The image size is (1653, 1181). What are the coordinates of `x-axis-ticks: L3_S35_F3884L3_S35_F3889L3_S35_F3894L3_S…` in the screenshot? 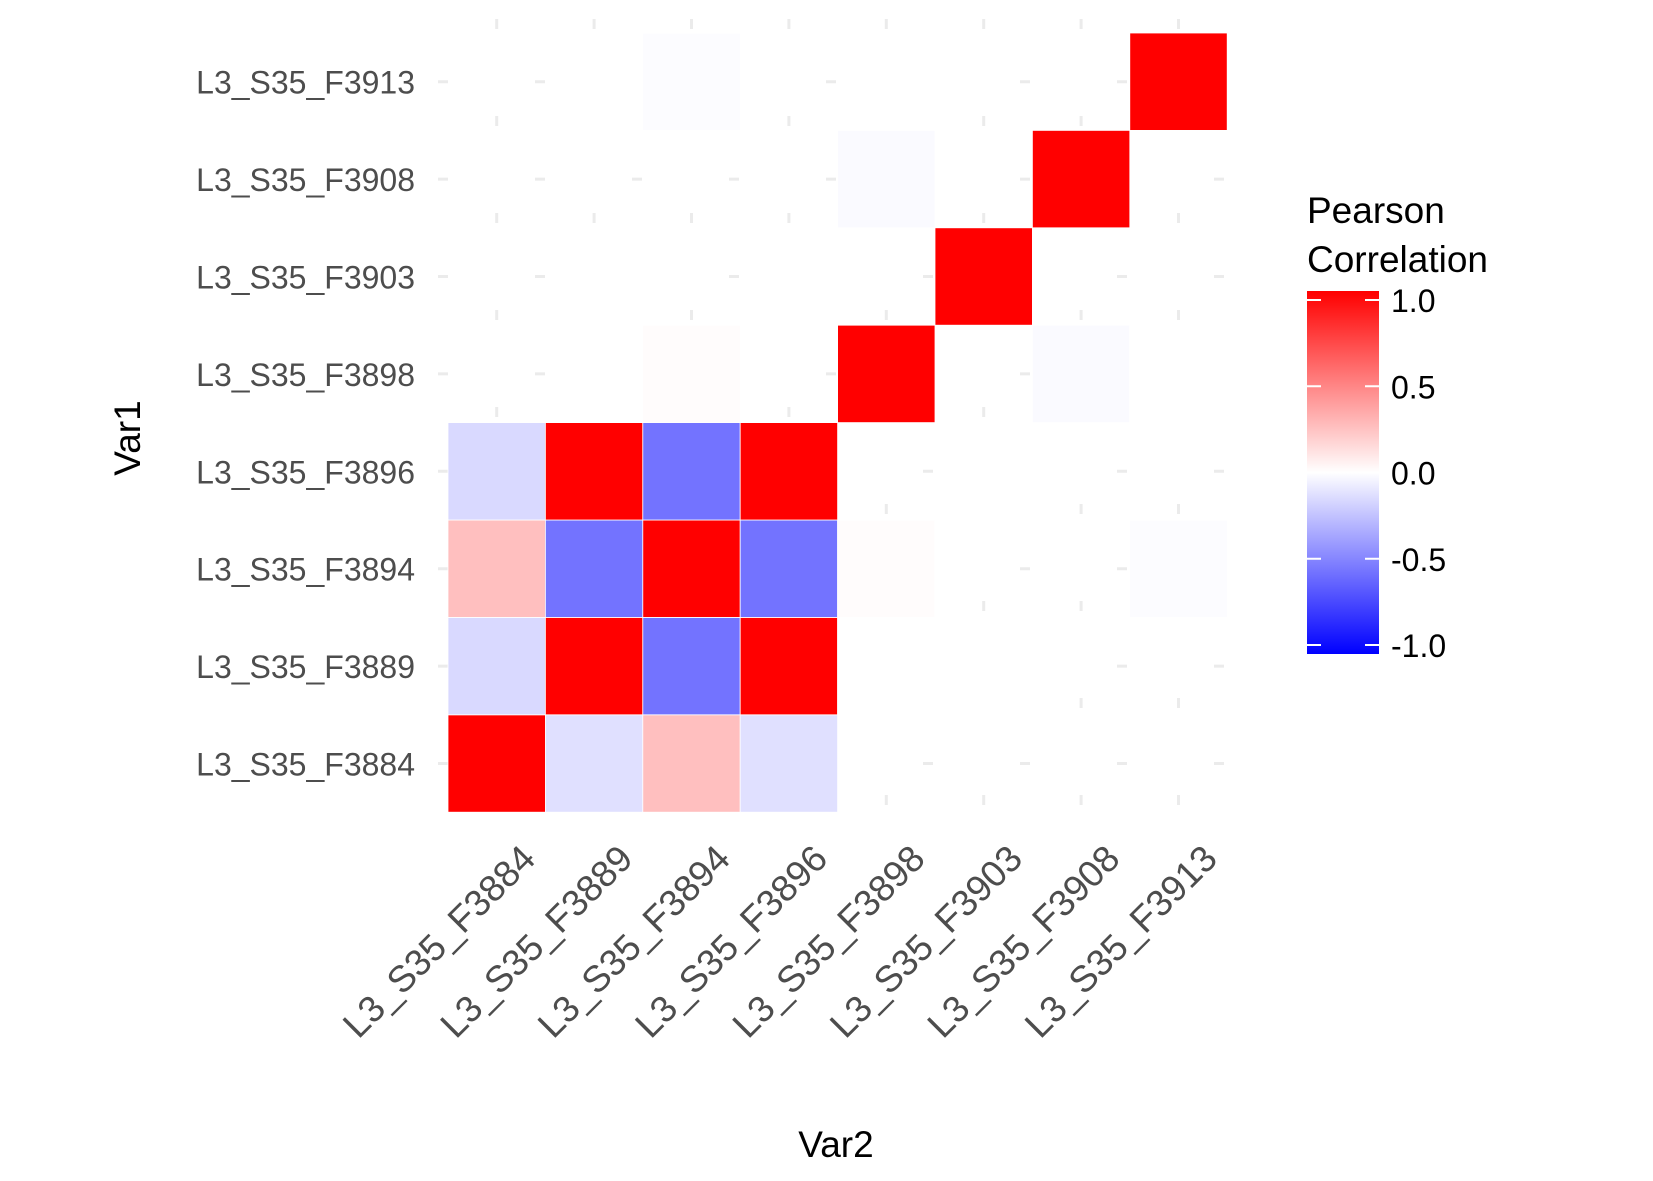 It's located at (780, 942).